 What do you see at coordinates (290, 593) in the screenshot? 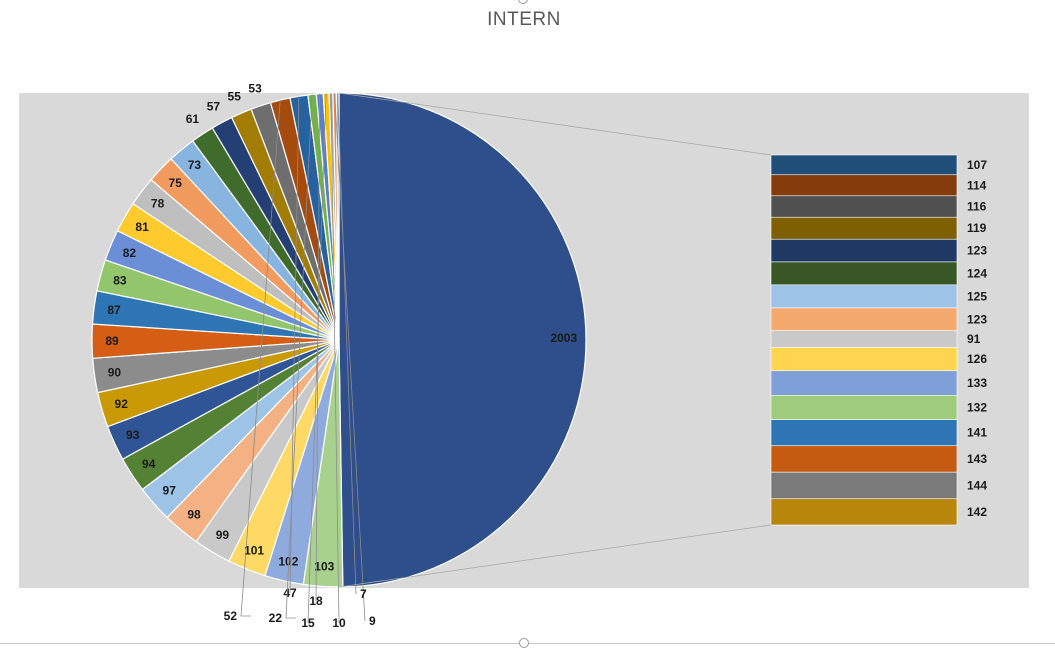
I see `pie-data-label: 47` at bounding box center [290, 593].